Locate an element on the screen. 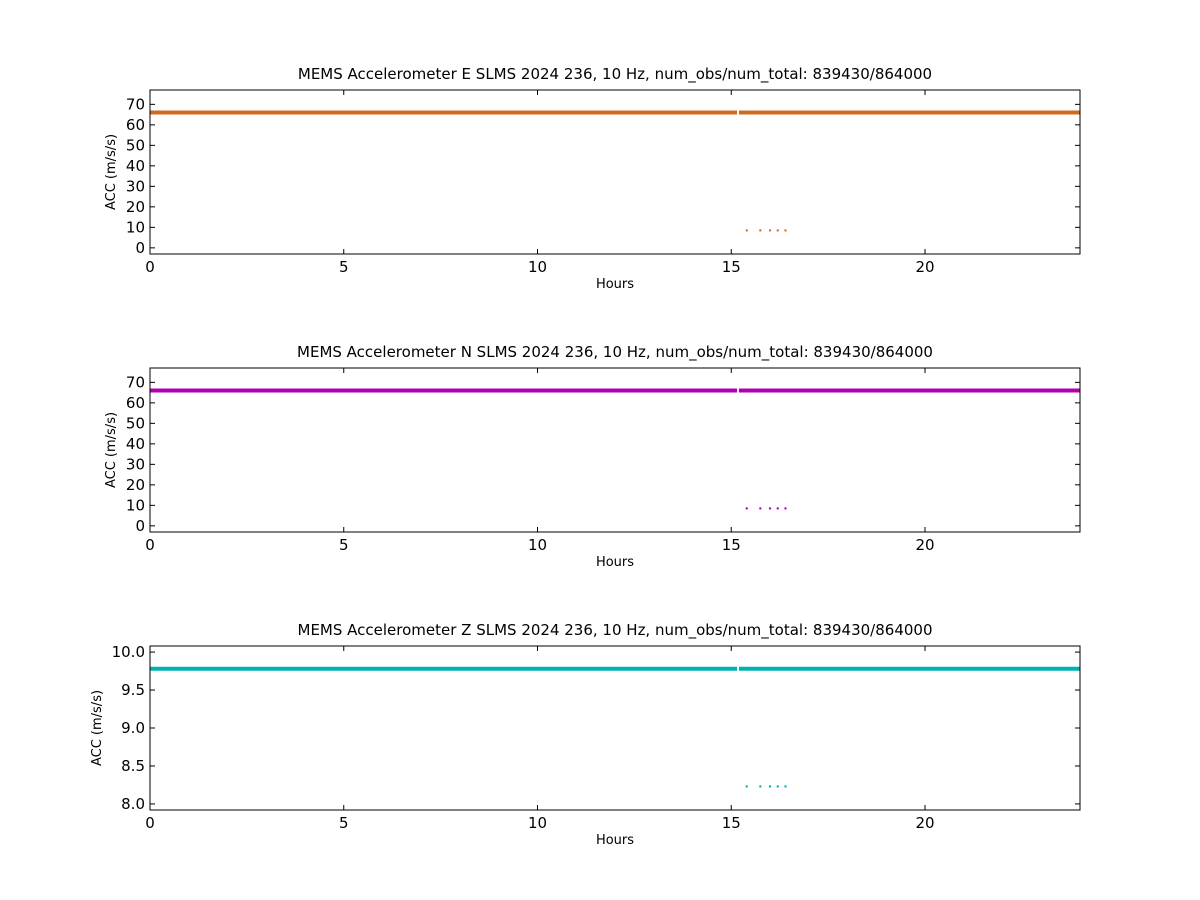  y-tick-label: 9.5 is located at coordinates (133, 690).